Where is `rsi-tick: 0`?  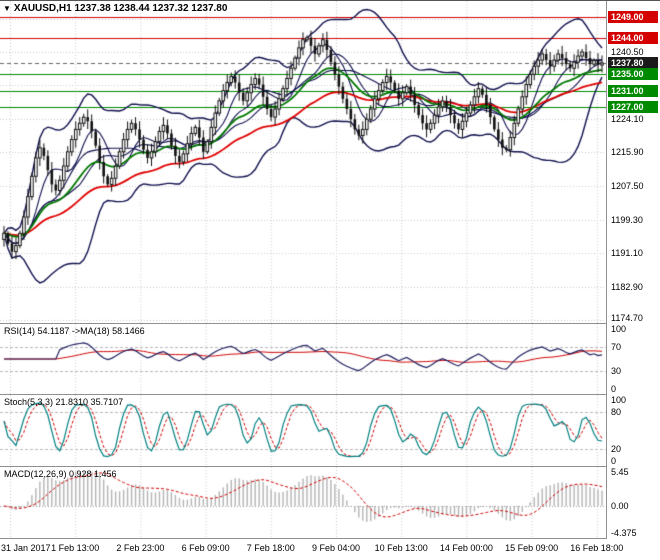
rsi-tick: 0 is located at coordinates (614, 389).